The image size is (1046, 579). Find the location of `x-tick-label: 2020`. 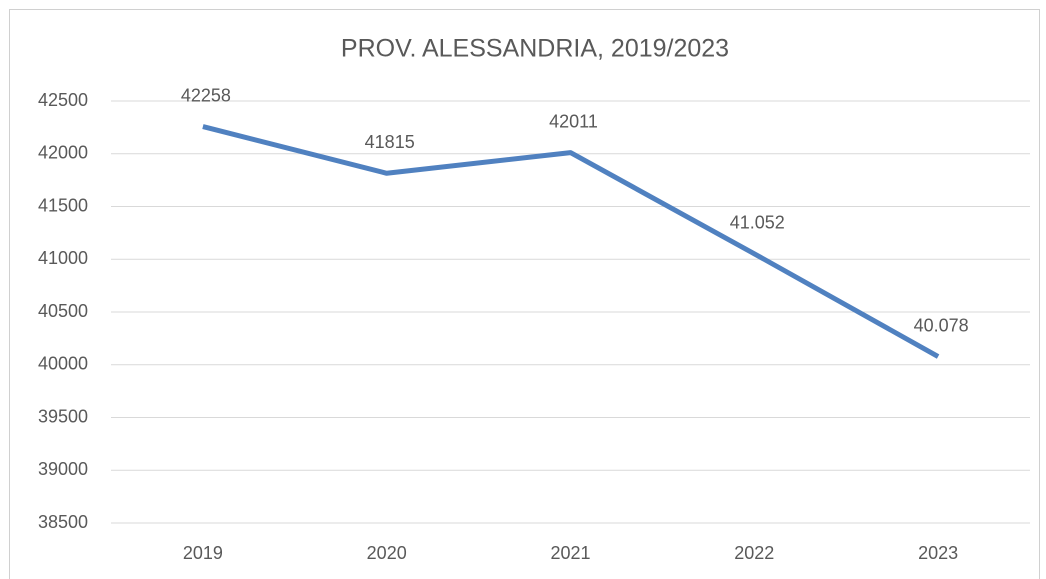

x-tick-label: 2020 is located at coordinates (387, 553).